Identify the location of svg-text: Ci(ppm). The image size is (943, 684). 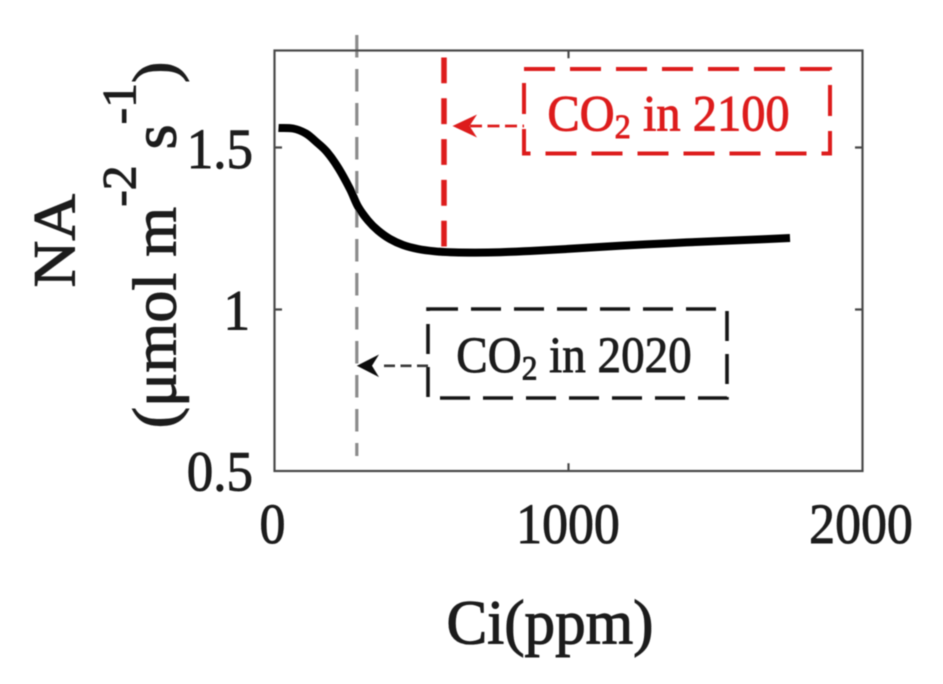
(549, 623).